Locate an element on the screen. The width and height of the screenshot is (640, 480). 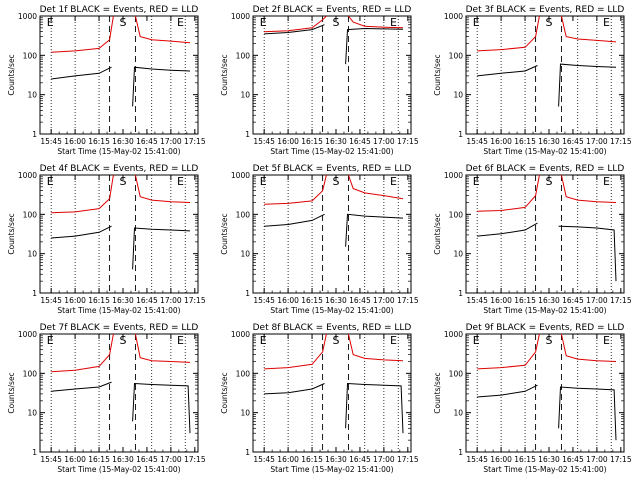
panel-title: Det 7f BLACK = Events, RED = LLD is located at coordinates (119, 328).